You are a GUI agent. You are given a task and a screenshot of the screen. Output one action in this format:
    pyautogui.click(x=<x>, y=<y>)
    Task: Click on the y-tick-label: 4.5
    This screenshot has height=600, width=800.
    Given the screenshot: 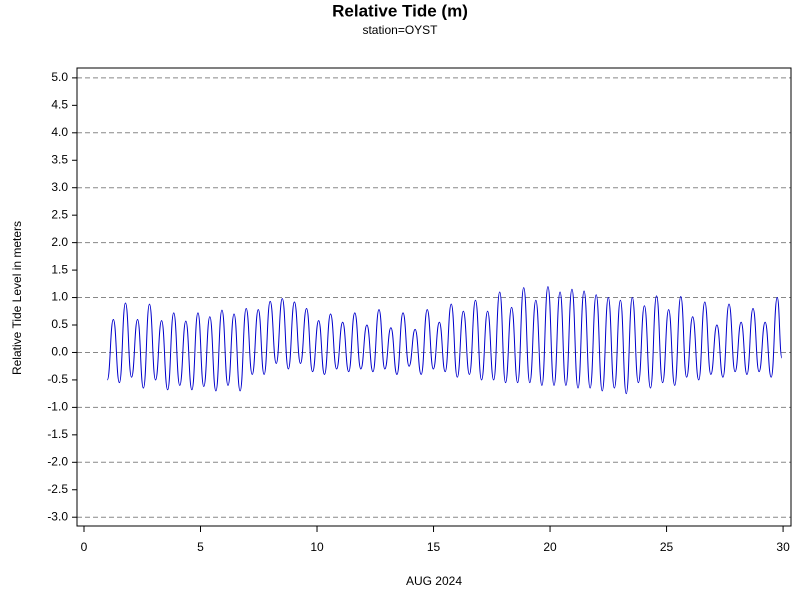 What is the action you would take?
    pyautogui.click(x=59, y=105)
    